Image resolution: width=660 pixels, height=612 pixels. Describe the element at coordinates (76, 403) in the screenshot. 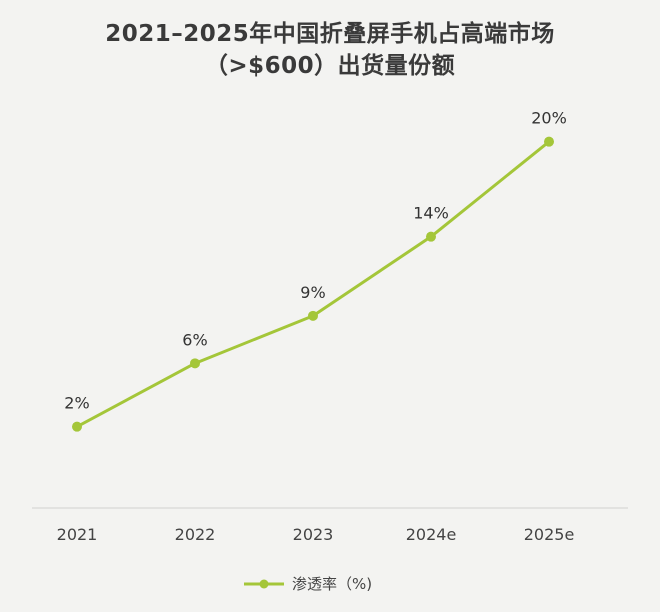

I see `data-label: 2%` at that location.